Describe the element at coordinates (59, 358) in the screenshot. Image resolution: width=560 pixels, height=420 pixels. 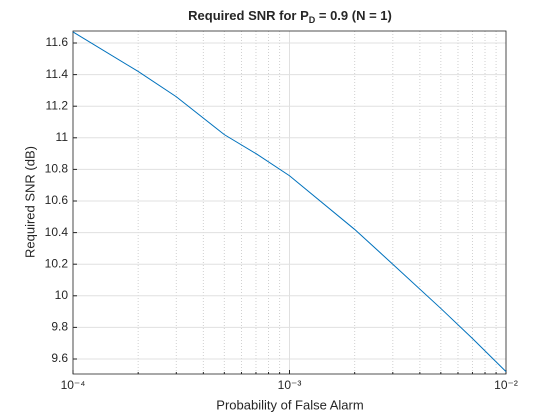
I see `y-tick-label: 9.6` at that location.